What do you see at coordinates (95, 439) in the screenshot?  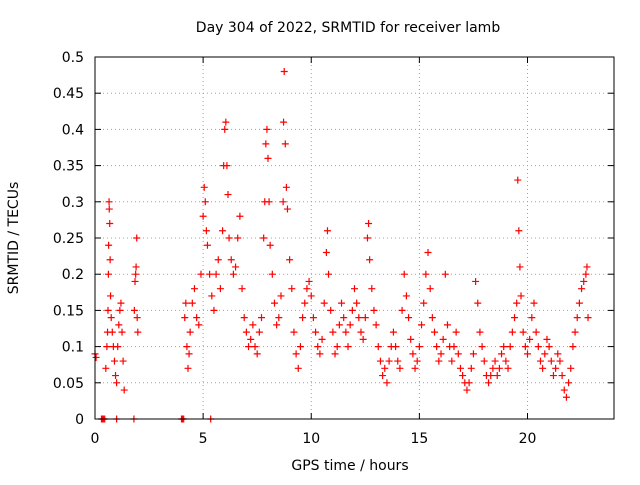 I see `x-tick-label: 0` at bounding box center [95, 439].